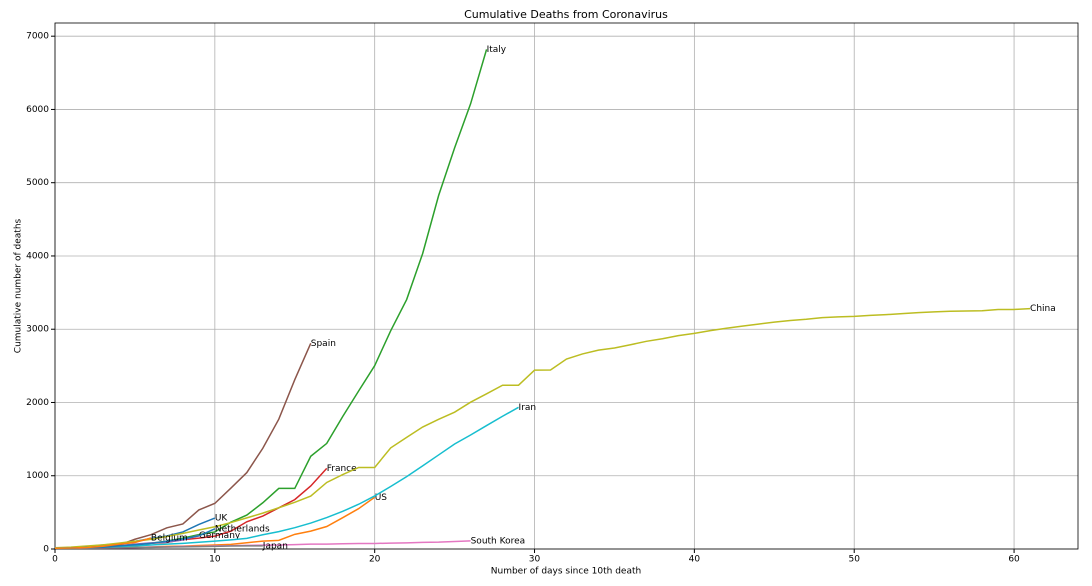  I want to click on series-label: Netherlands, so click(242, 529).